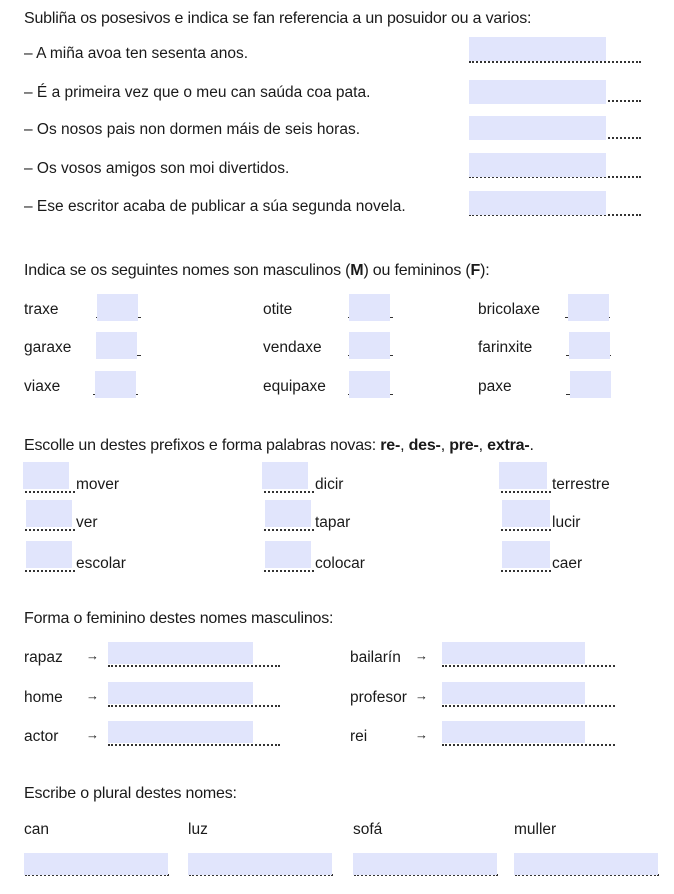 The height and width of the screenshot is (894, 674). I want to click on word-stem: mover, so click(98, 484).